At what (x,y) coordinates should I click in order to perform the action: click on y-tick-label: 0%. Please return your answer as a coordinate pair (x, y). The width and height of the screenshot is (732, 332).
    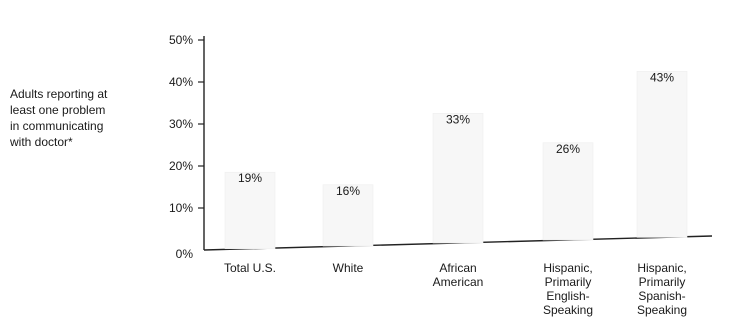
    Looking at the image, I should click on (185, 254).